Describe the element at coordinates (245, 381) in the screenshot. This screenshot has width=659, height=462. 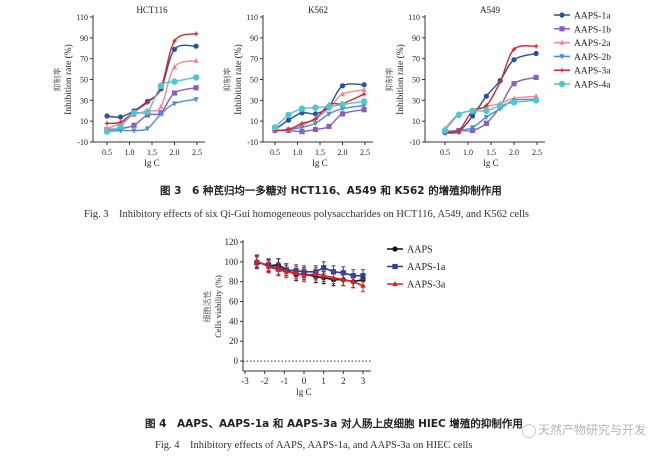
I see `x-tick-label: -3` at that location.